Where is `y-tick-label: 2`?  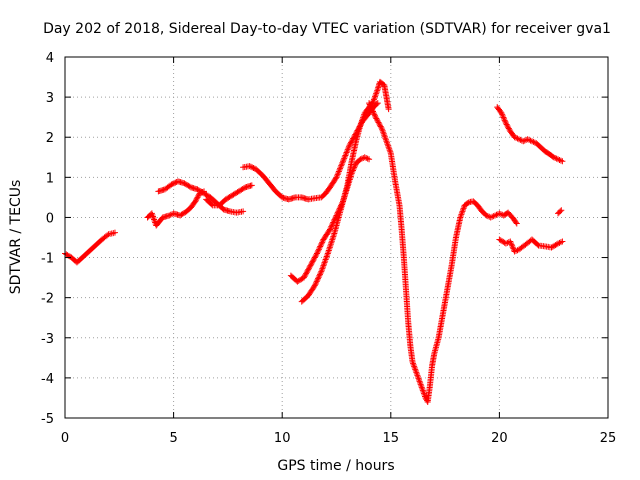
y-tick-label: 2 is located at coordinates (50, 138).